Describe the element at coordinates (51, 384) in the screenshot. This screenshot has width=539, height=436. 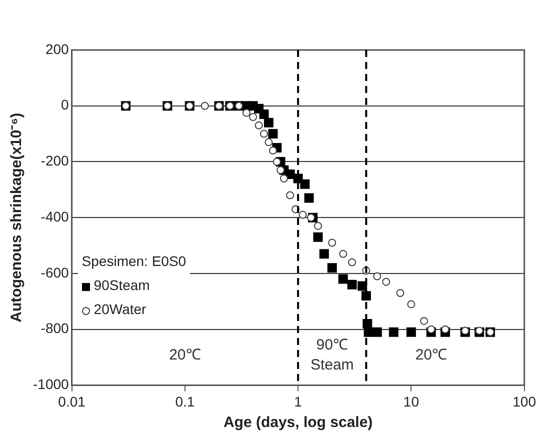
I see `y-tick-label: -1000` at that location.